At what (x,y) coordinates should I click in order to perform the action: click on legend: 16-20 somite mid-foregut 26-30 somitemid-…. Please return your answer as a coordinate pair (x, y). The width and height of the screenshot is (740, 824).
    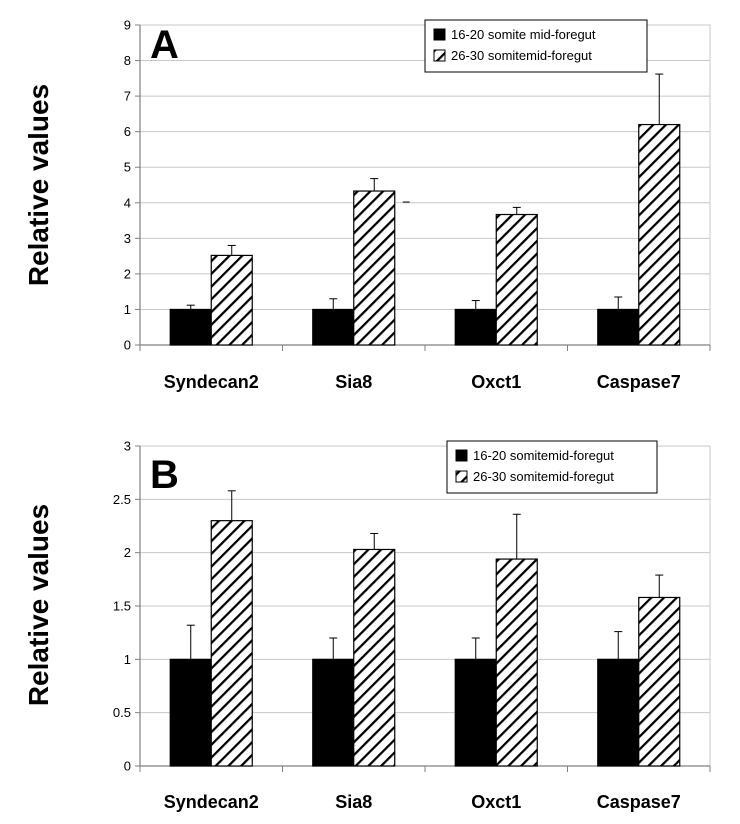
    Looking at the image, I should click on (536, 46).